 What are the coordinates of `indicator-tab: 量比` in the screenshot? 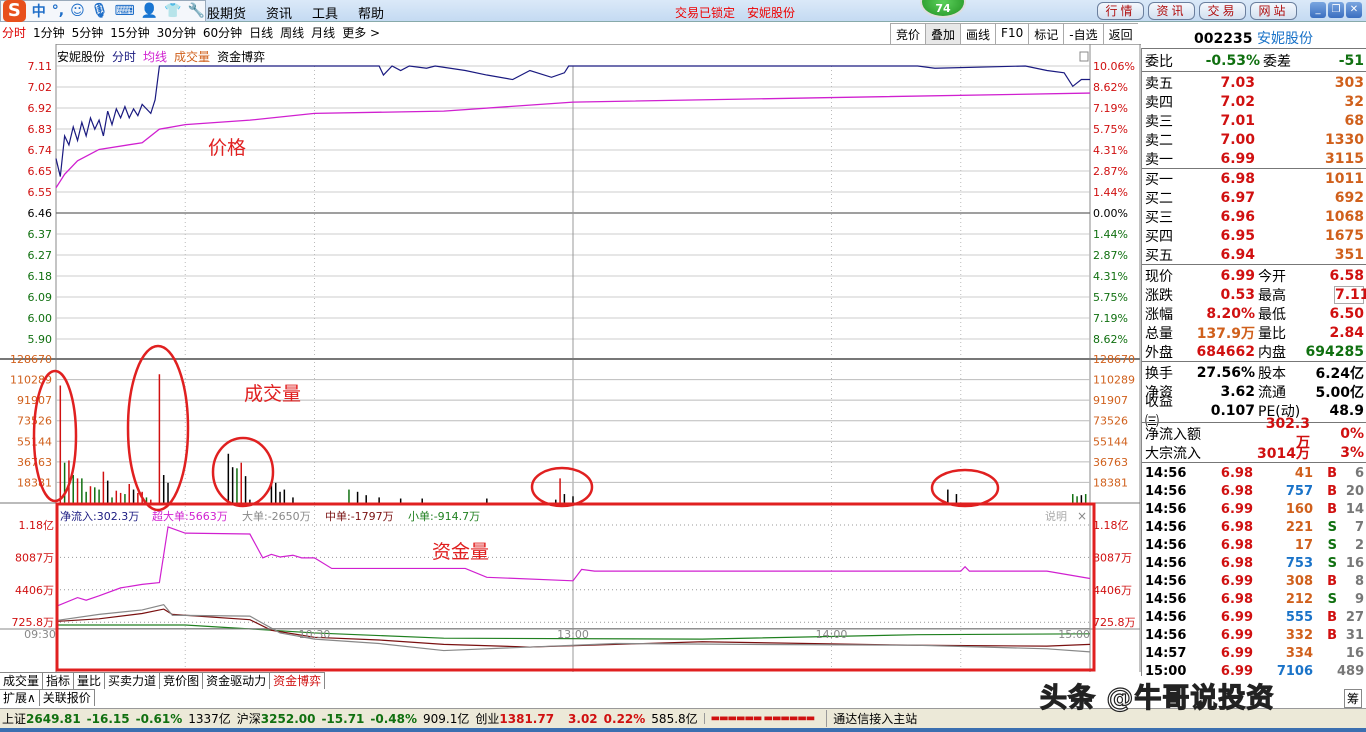 It's located at (90, 681).